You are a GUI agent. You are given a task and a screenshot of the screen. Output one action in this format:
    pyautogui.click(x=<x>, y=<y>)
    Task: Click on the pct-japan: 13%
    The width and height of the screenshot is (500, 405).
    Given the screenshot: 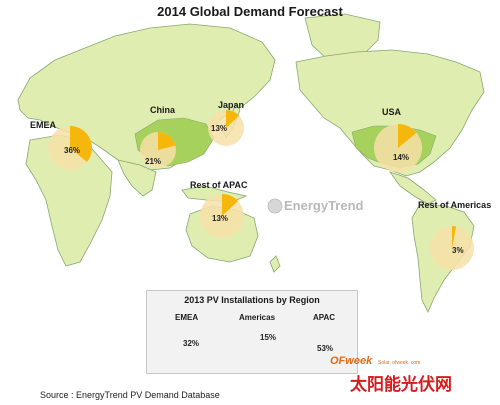 What is the action you would take?
    pyautogui.click(x=219, y=128)
    